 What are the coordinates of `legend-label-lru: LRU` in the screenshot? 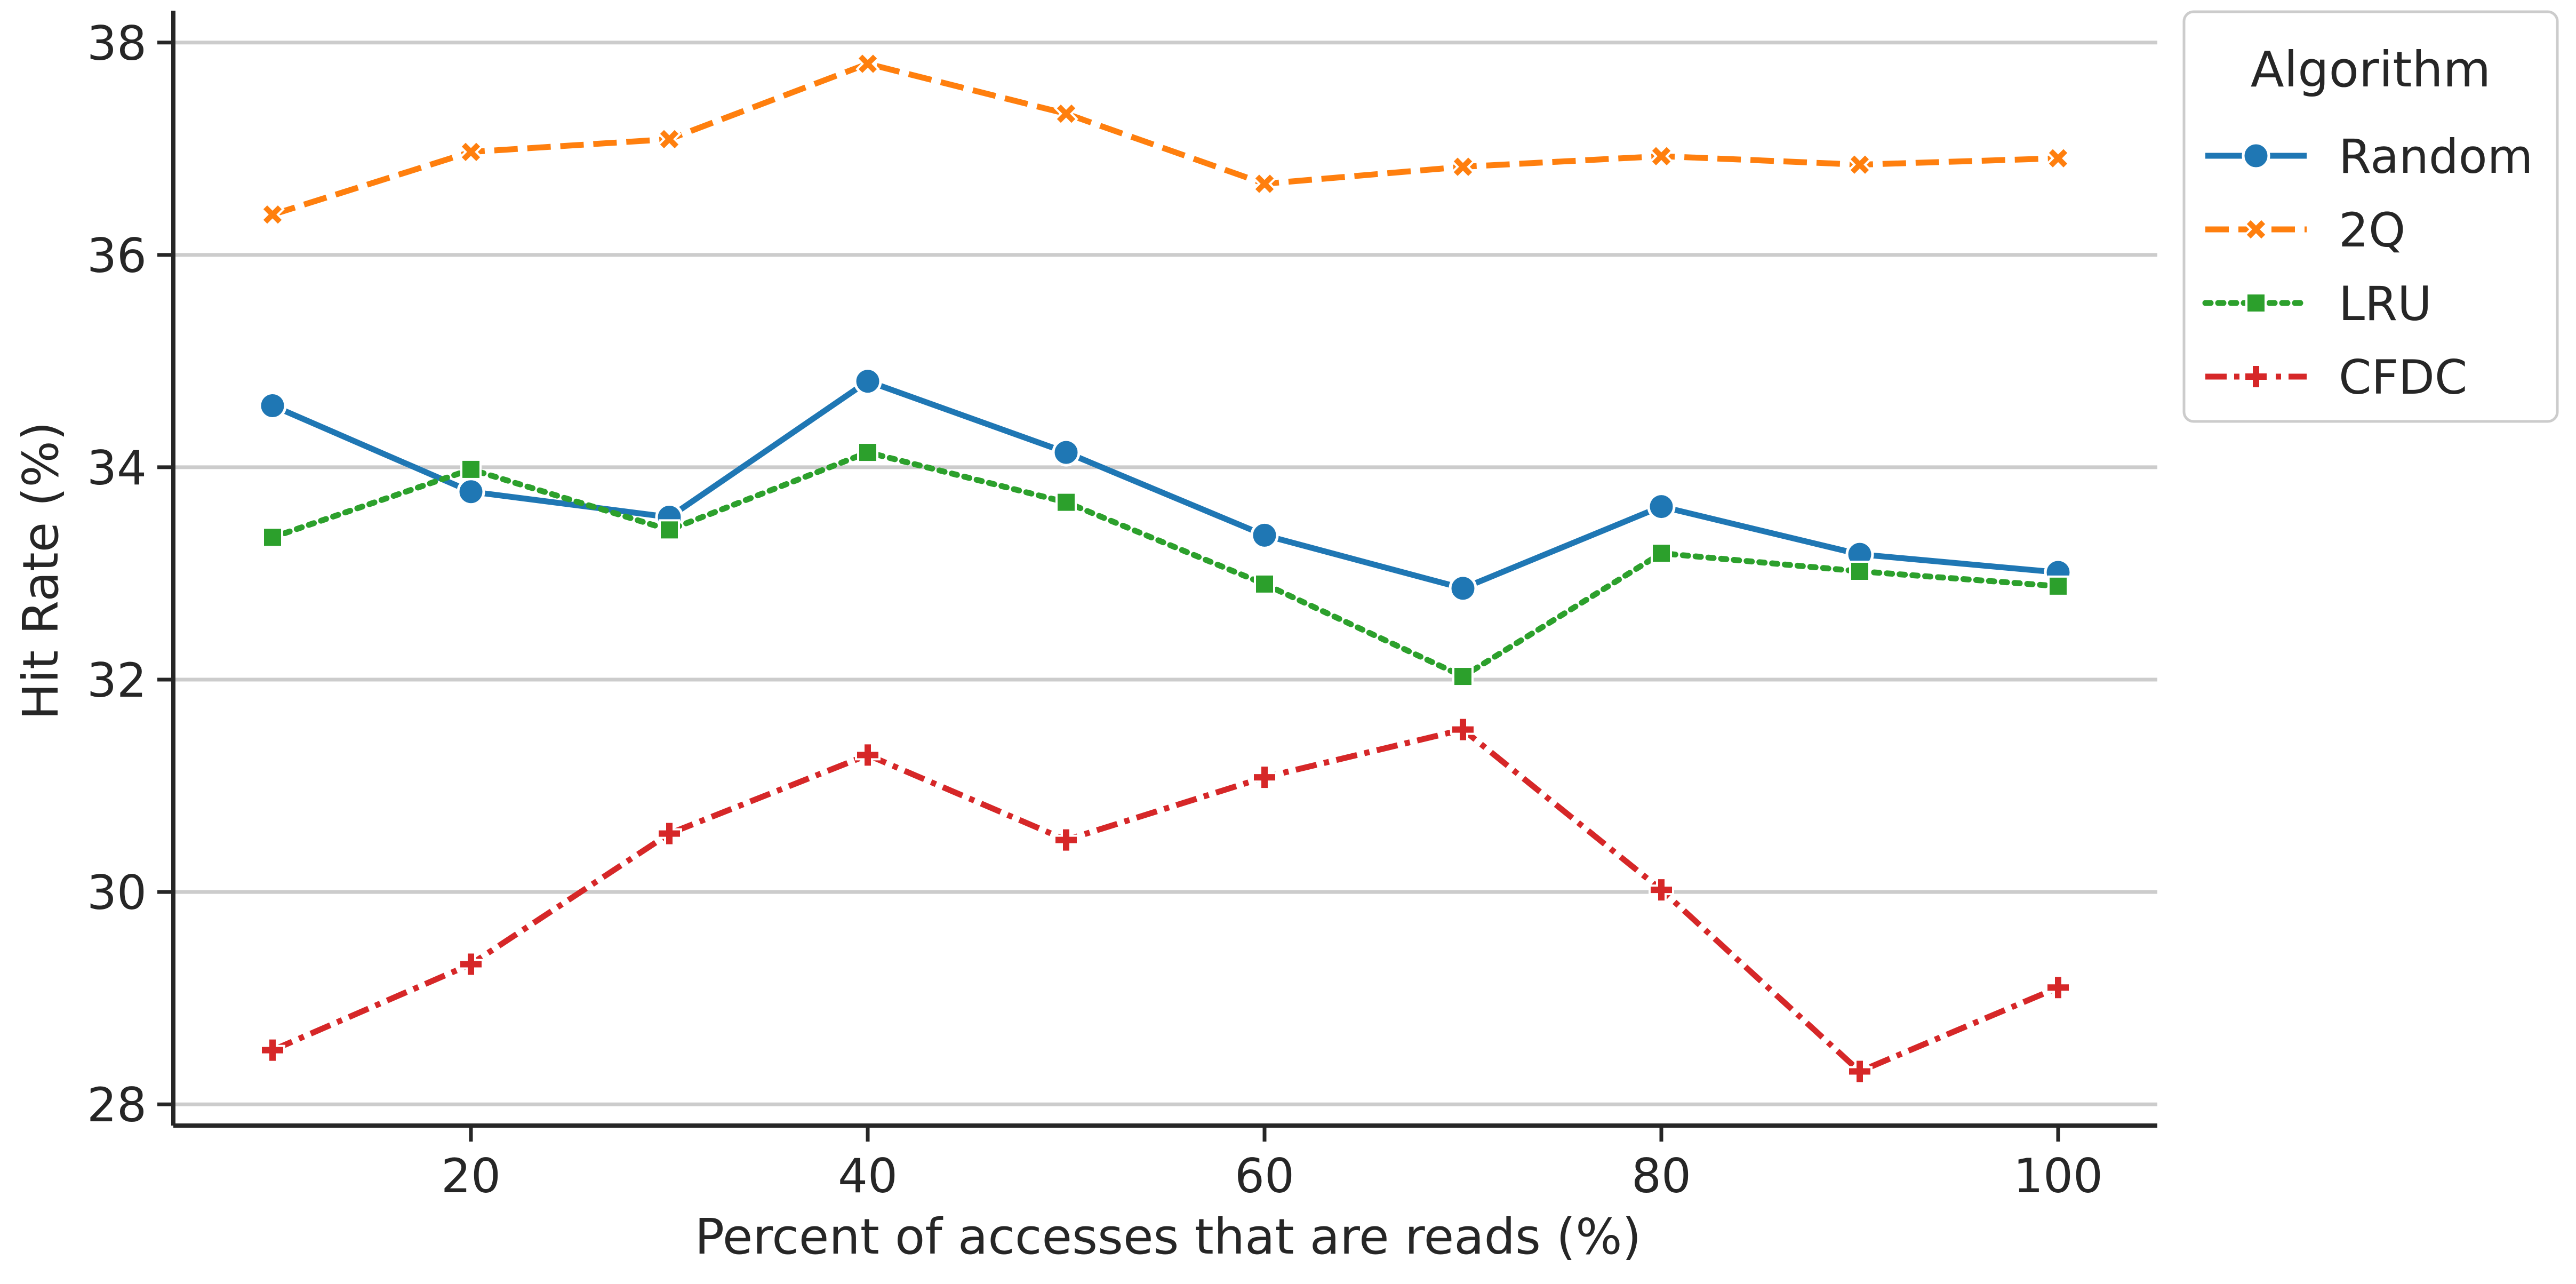 It's located at (2385, 303).